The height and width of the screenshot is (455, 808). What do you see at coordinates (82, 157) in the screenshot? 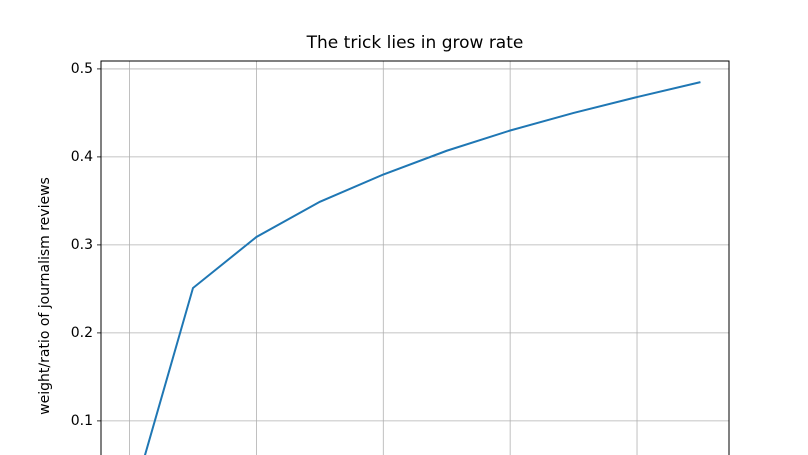
I see `y-tick-label: 0.4` at bounding box center [82, 157].